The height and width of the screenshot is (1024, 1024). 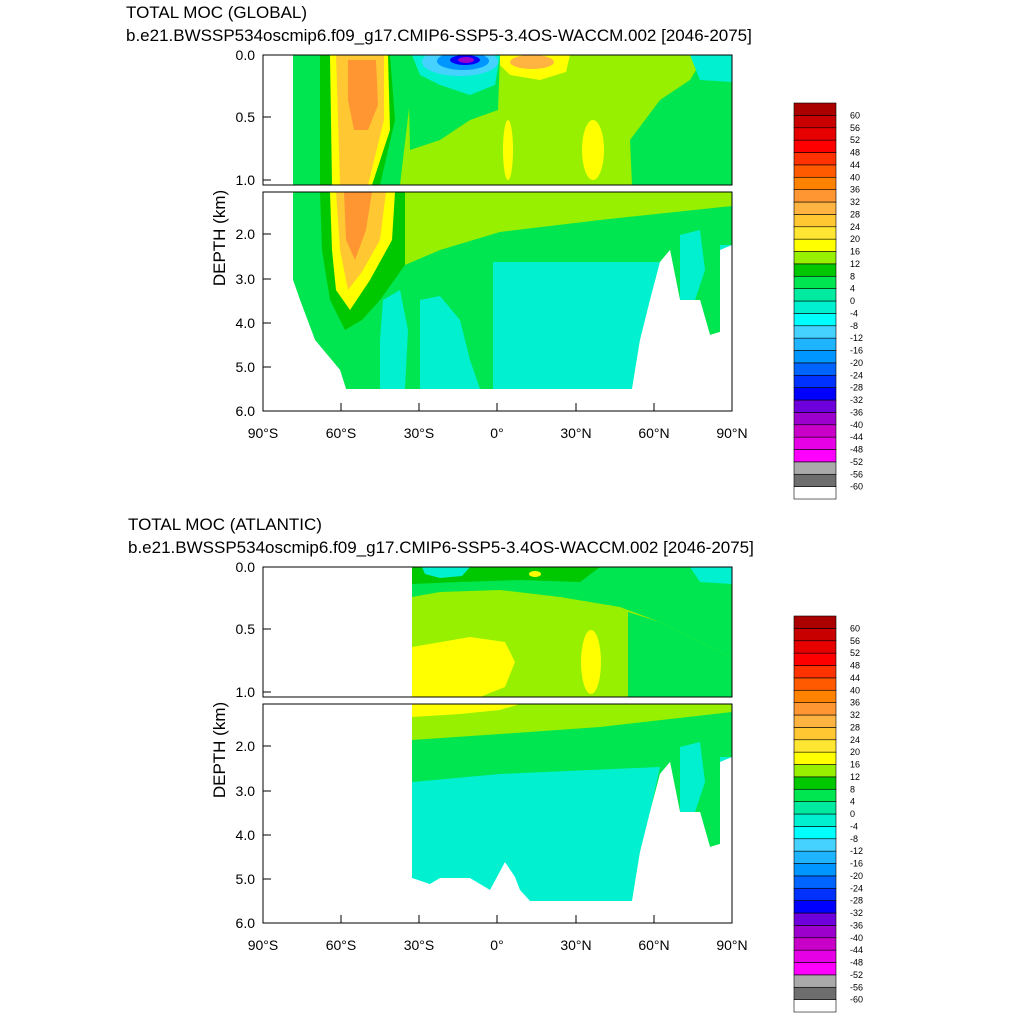 What do you see at coordinates (855, 715) in the screenshot?
I see `colorbar-label: 32` at bounding box center [855, 715].